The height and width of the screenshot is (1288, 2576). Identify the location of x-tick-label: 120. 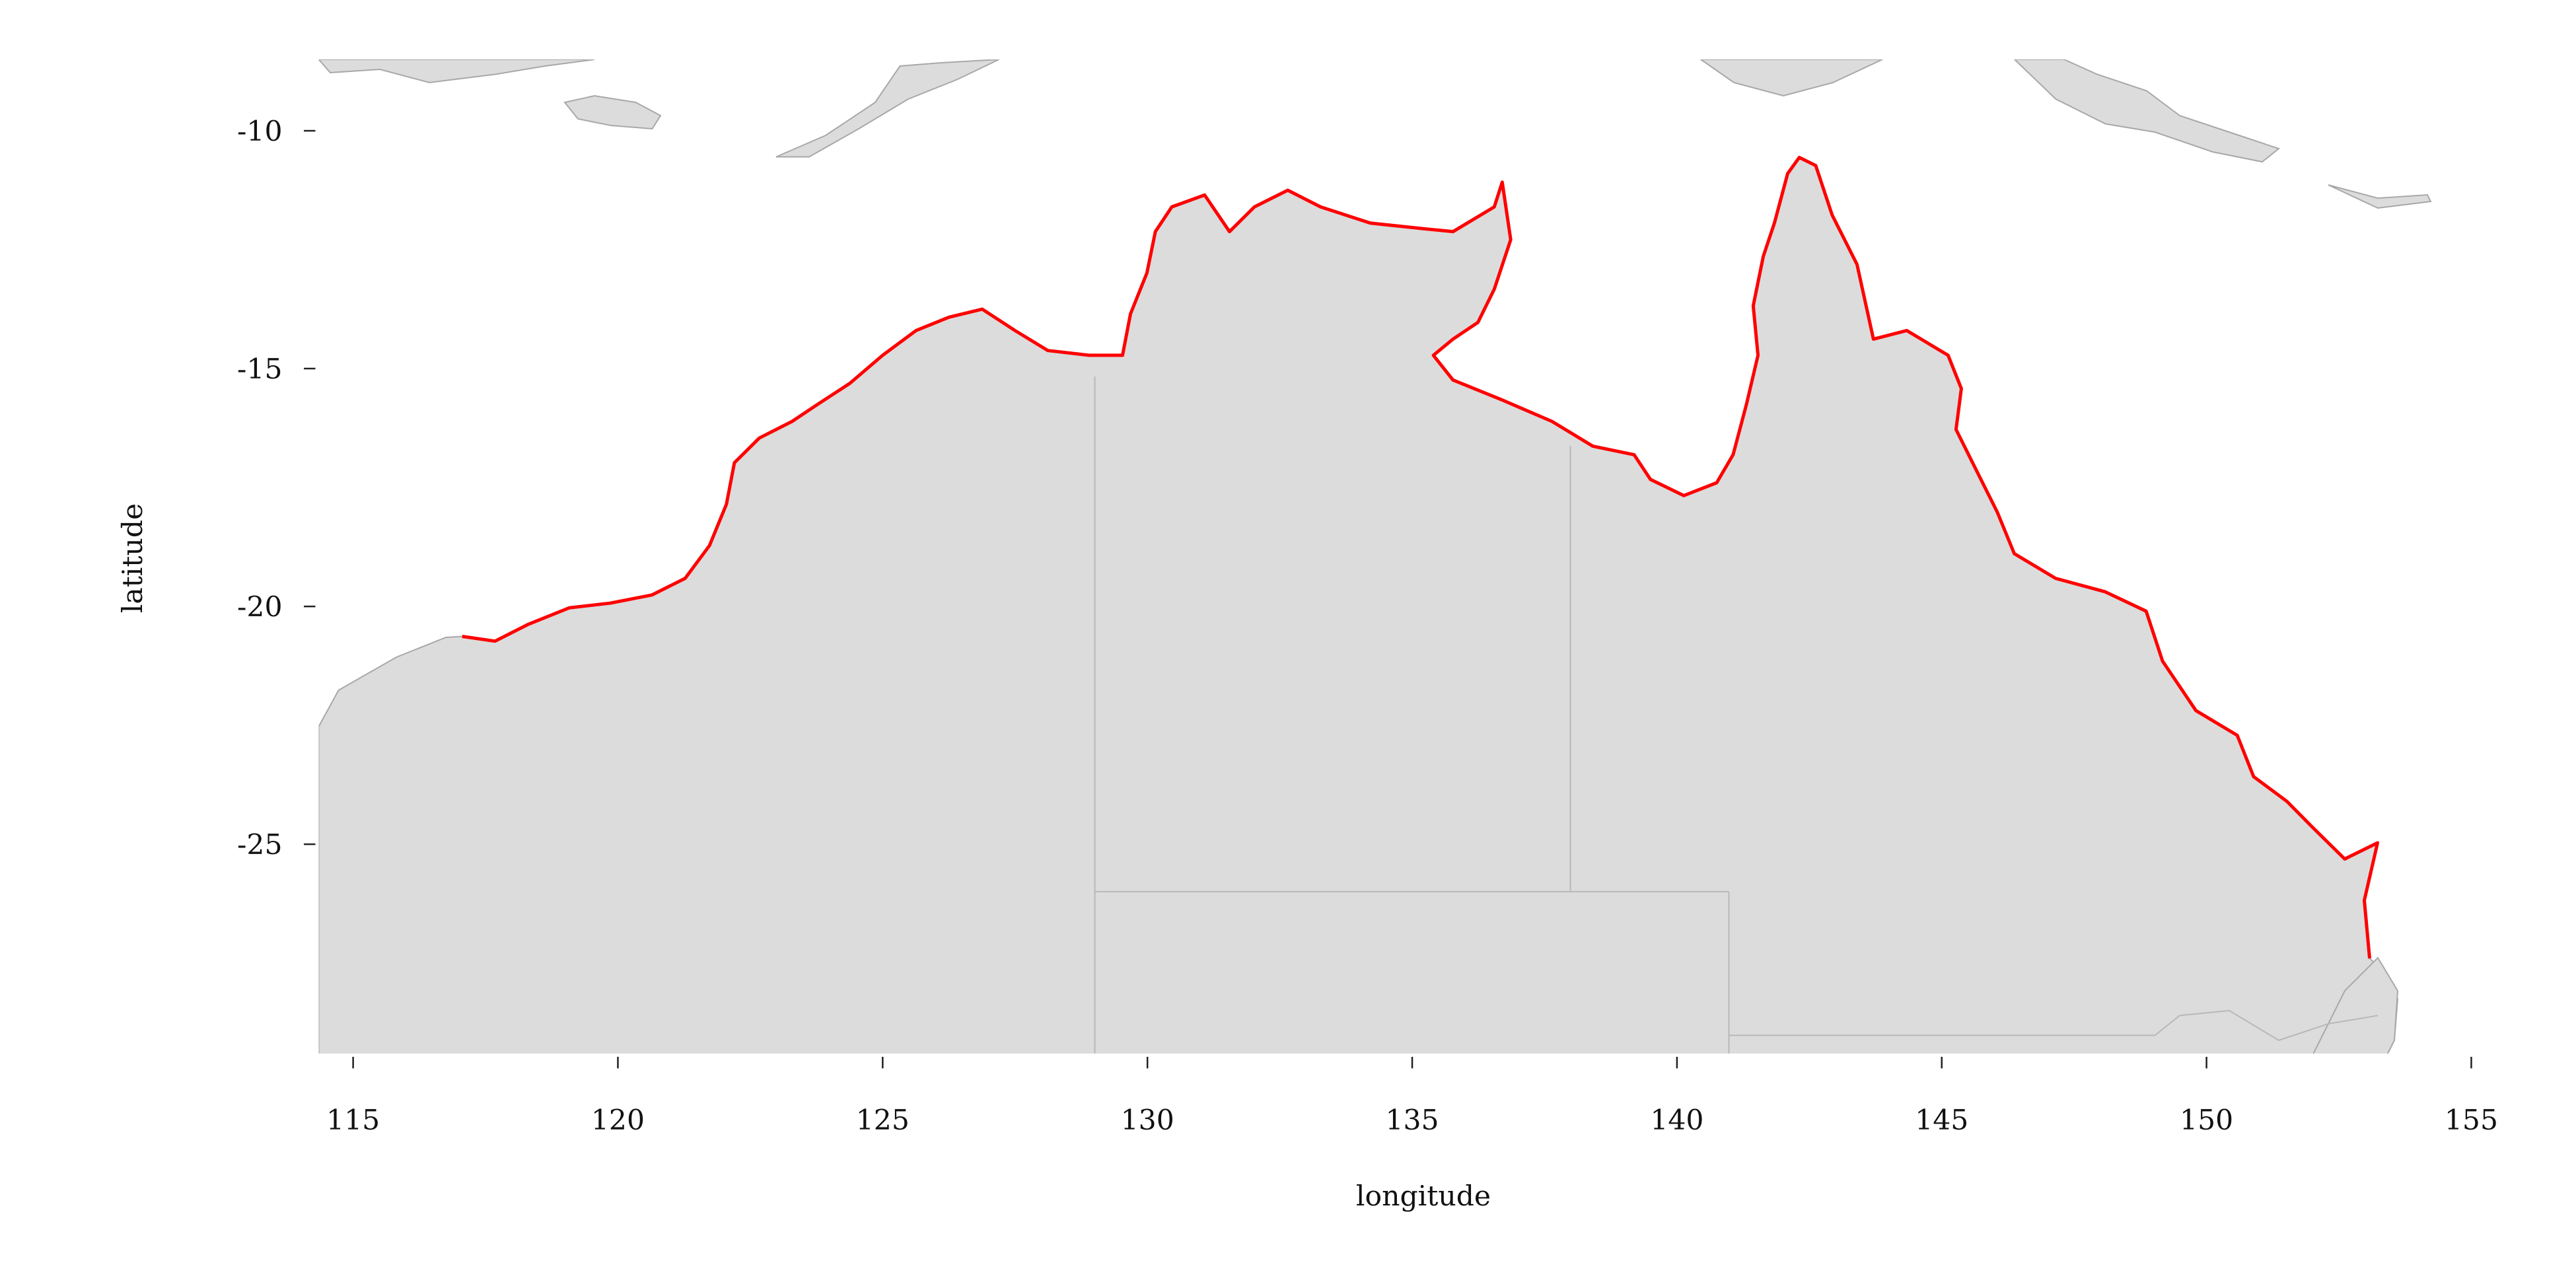
(618, 1120).